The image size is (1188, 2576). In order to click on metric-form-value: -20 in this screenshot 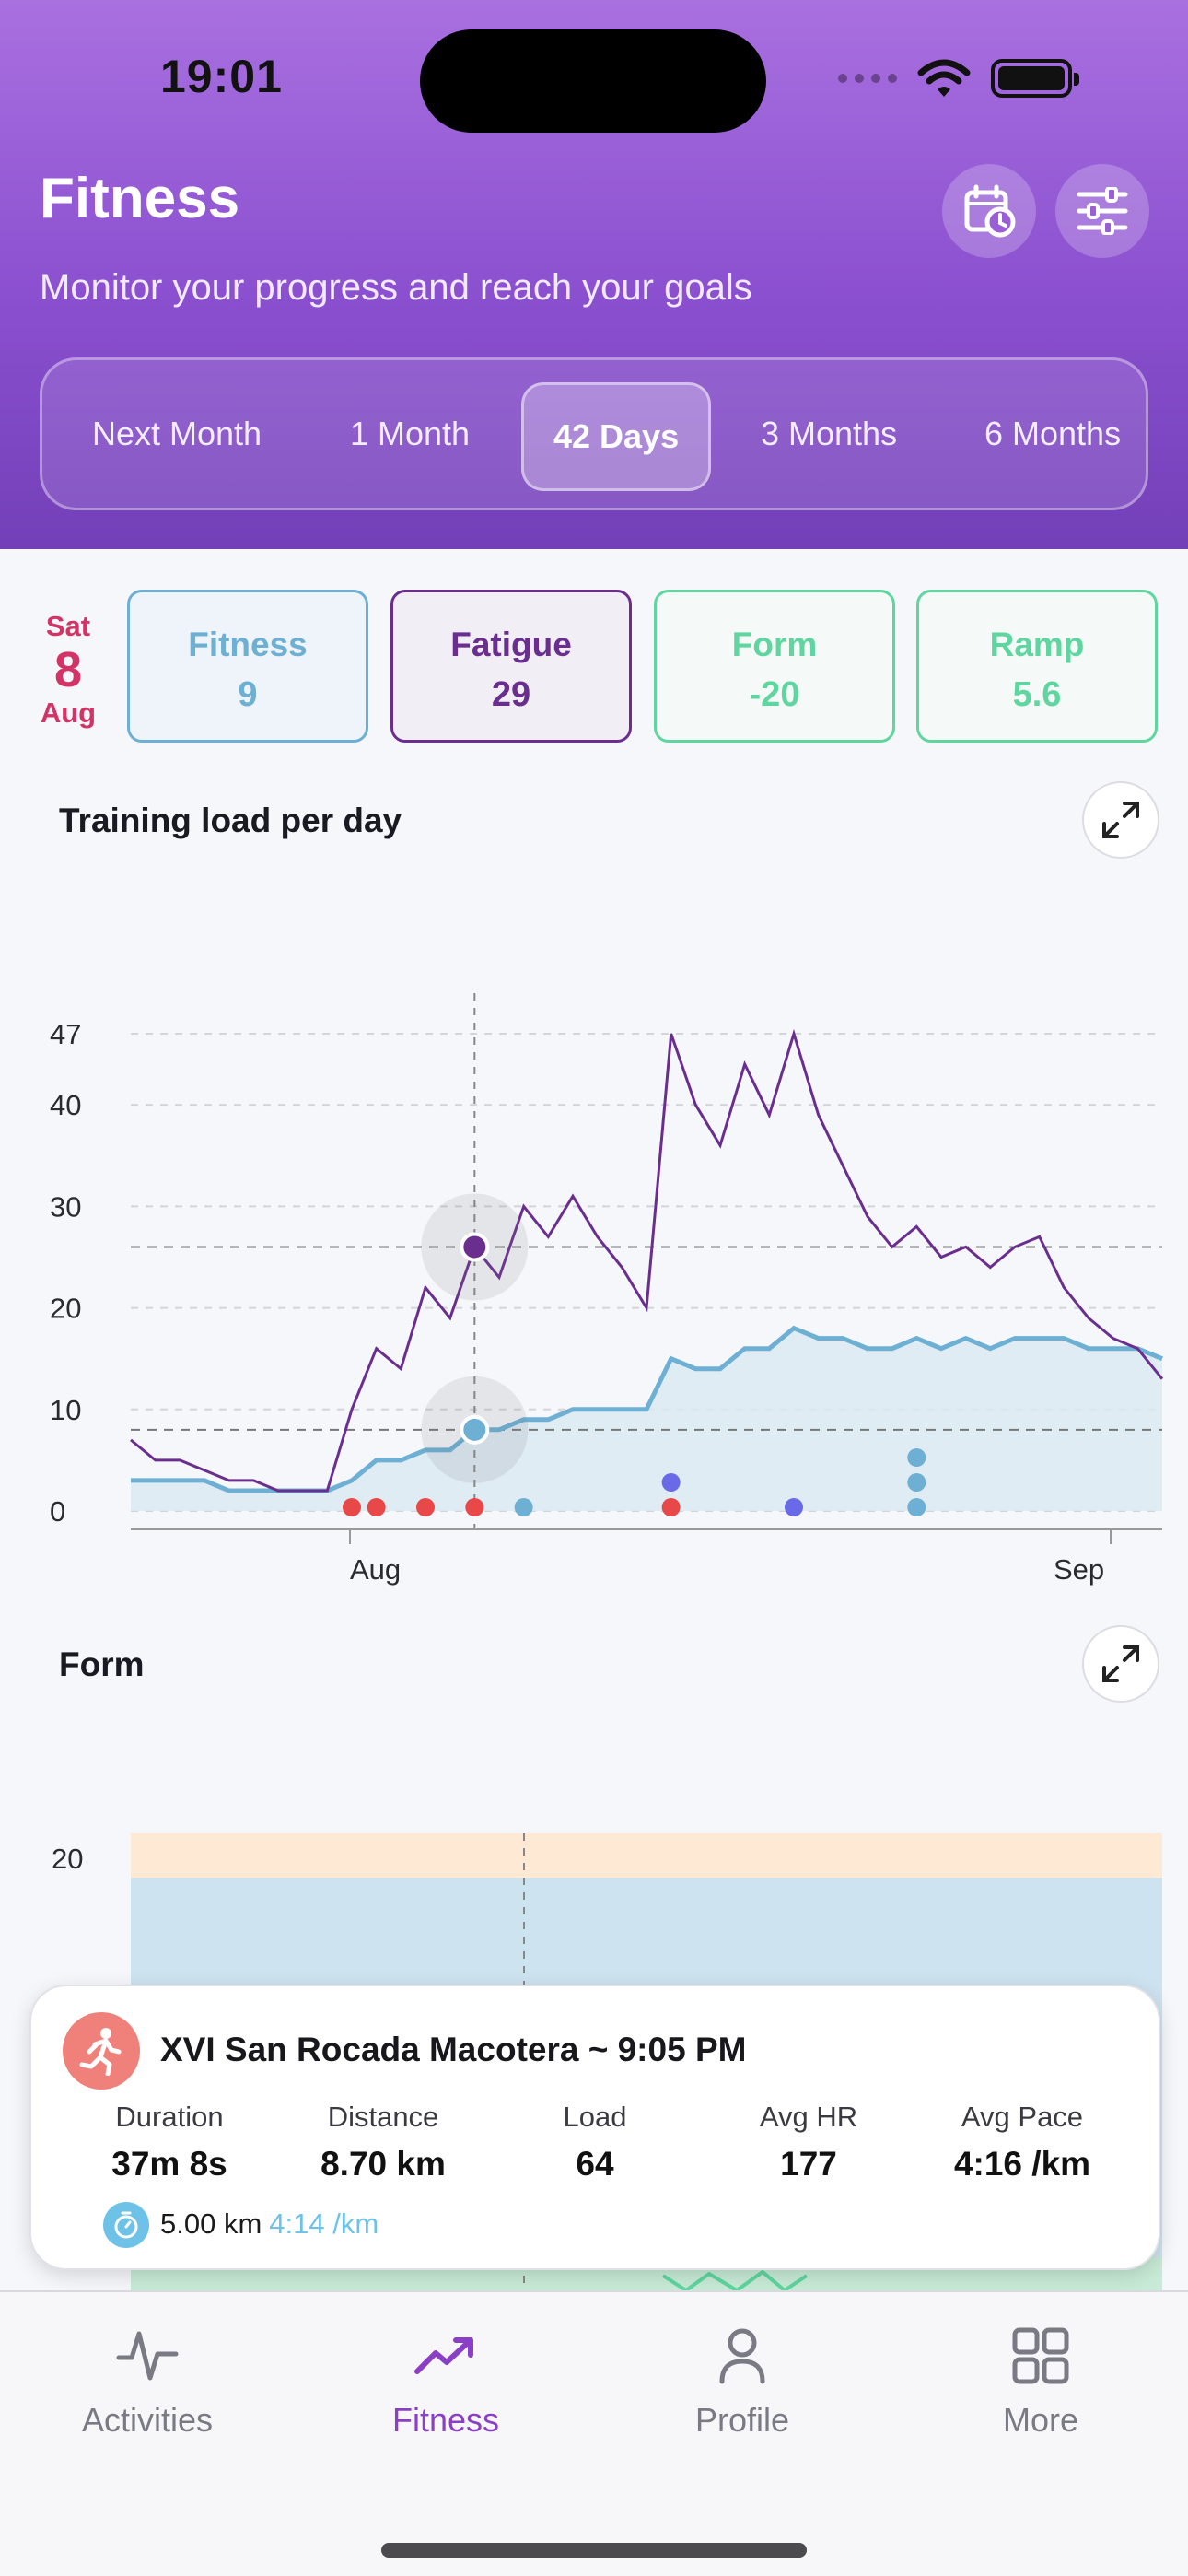, I will do `click(774, 694)`.